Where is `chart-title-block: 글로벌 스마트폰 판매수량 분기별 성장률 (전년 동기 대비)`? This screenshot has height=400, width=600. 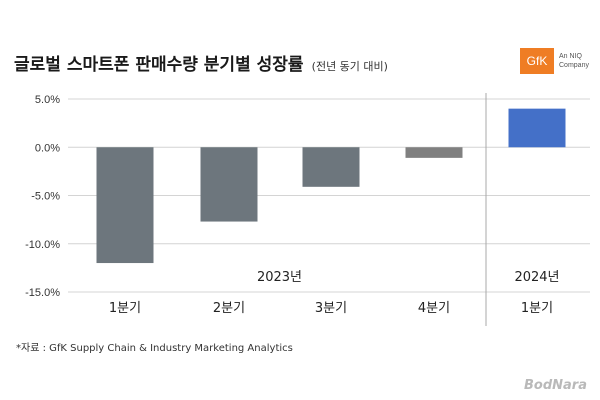 chart-title-block: 글로벌 스마트폰 판매수량 분기별 성장률 (전년 동기 대비) is located at coordinates (201, 62).